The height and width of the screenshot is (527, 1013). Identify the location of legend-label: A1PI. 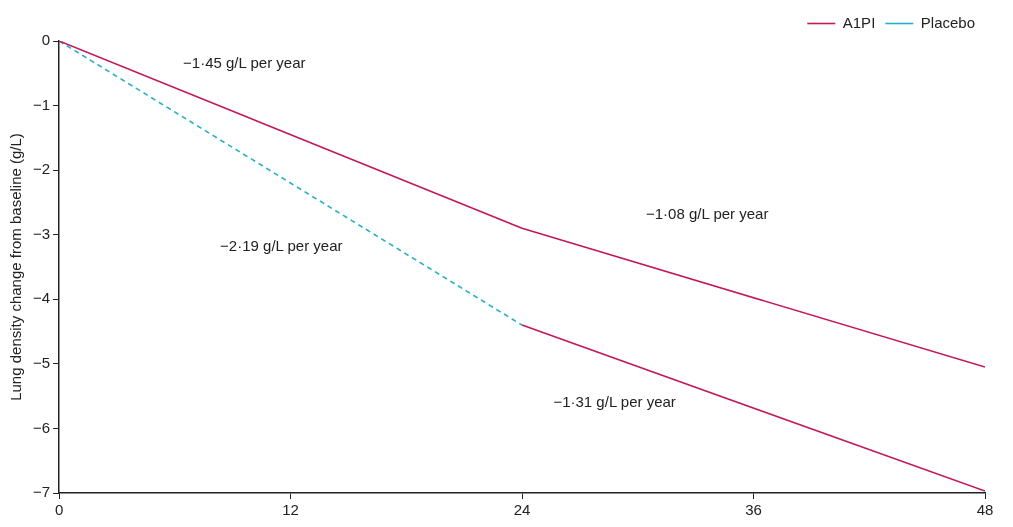
(859, 22).